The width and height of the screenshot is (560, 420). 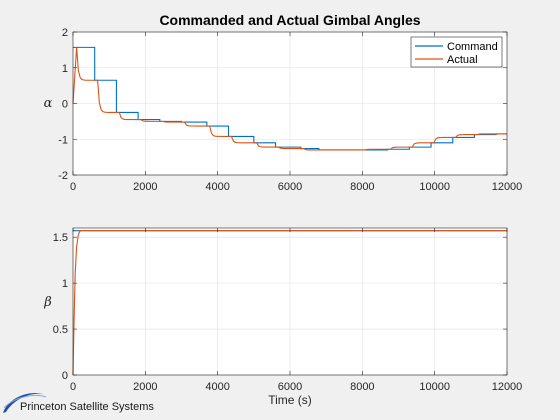 What do you see at coordinates (73, 387) in the screenshot?
I see `beta-x-tick-label: 0` at bounding box center [73, 387].